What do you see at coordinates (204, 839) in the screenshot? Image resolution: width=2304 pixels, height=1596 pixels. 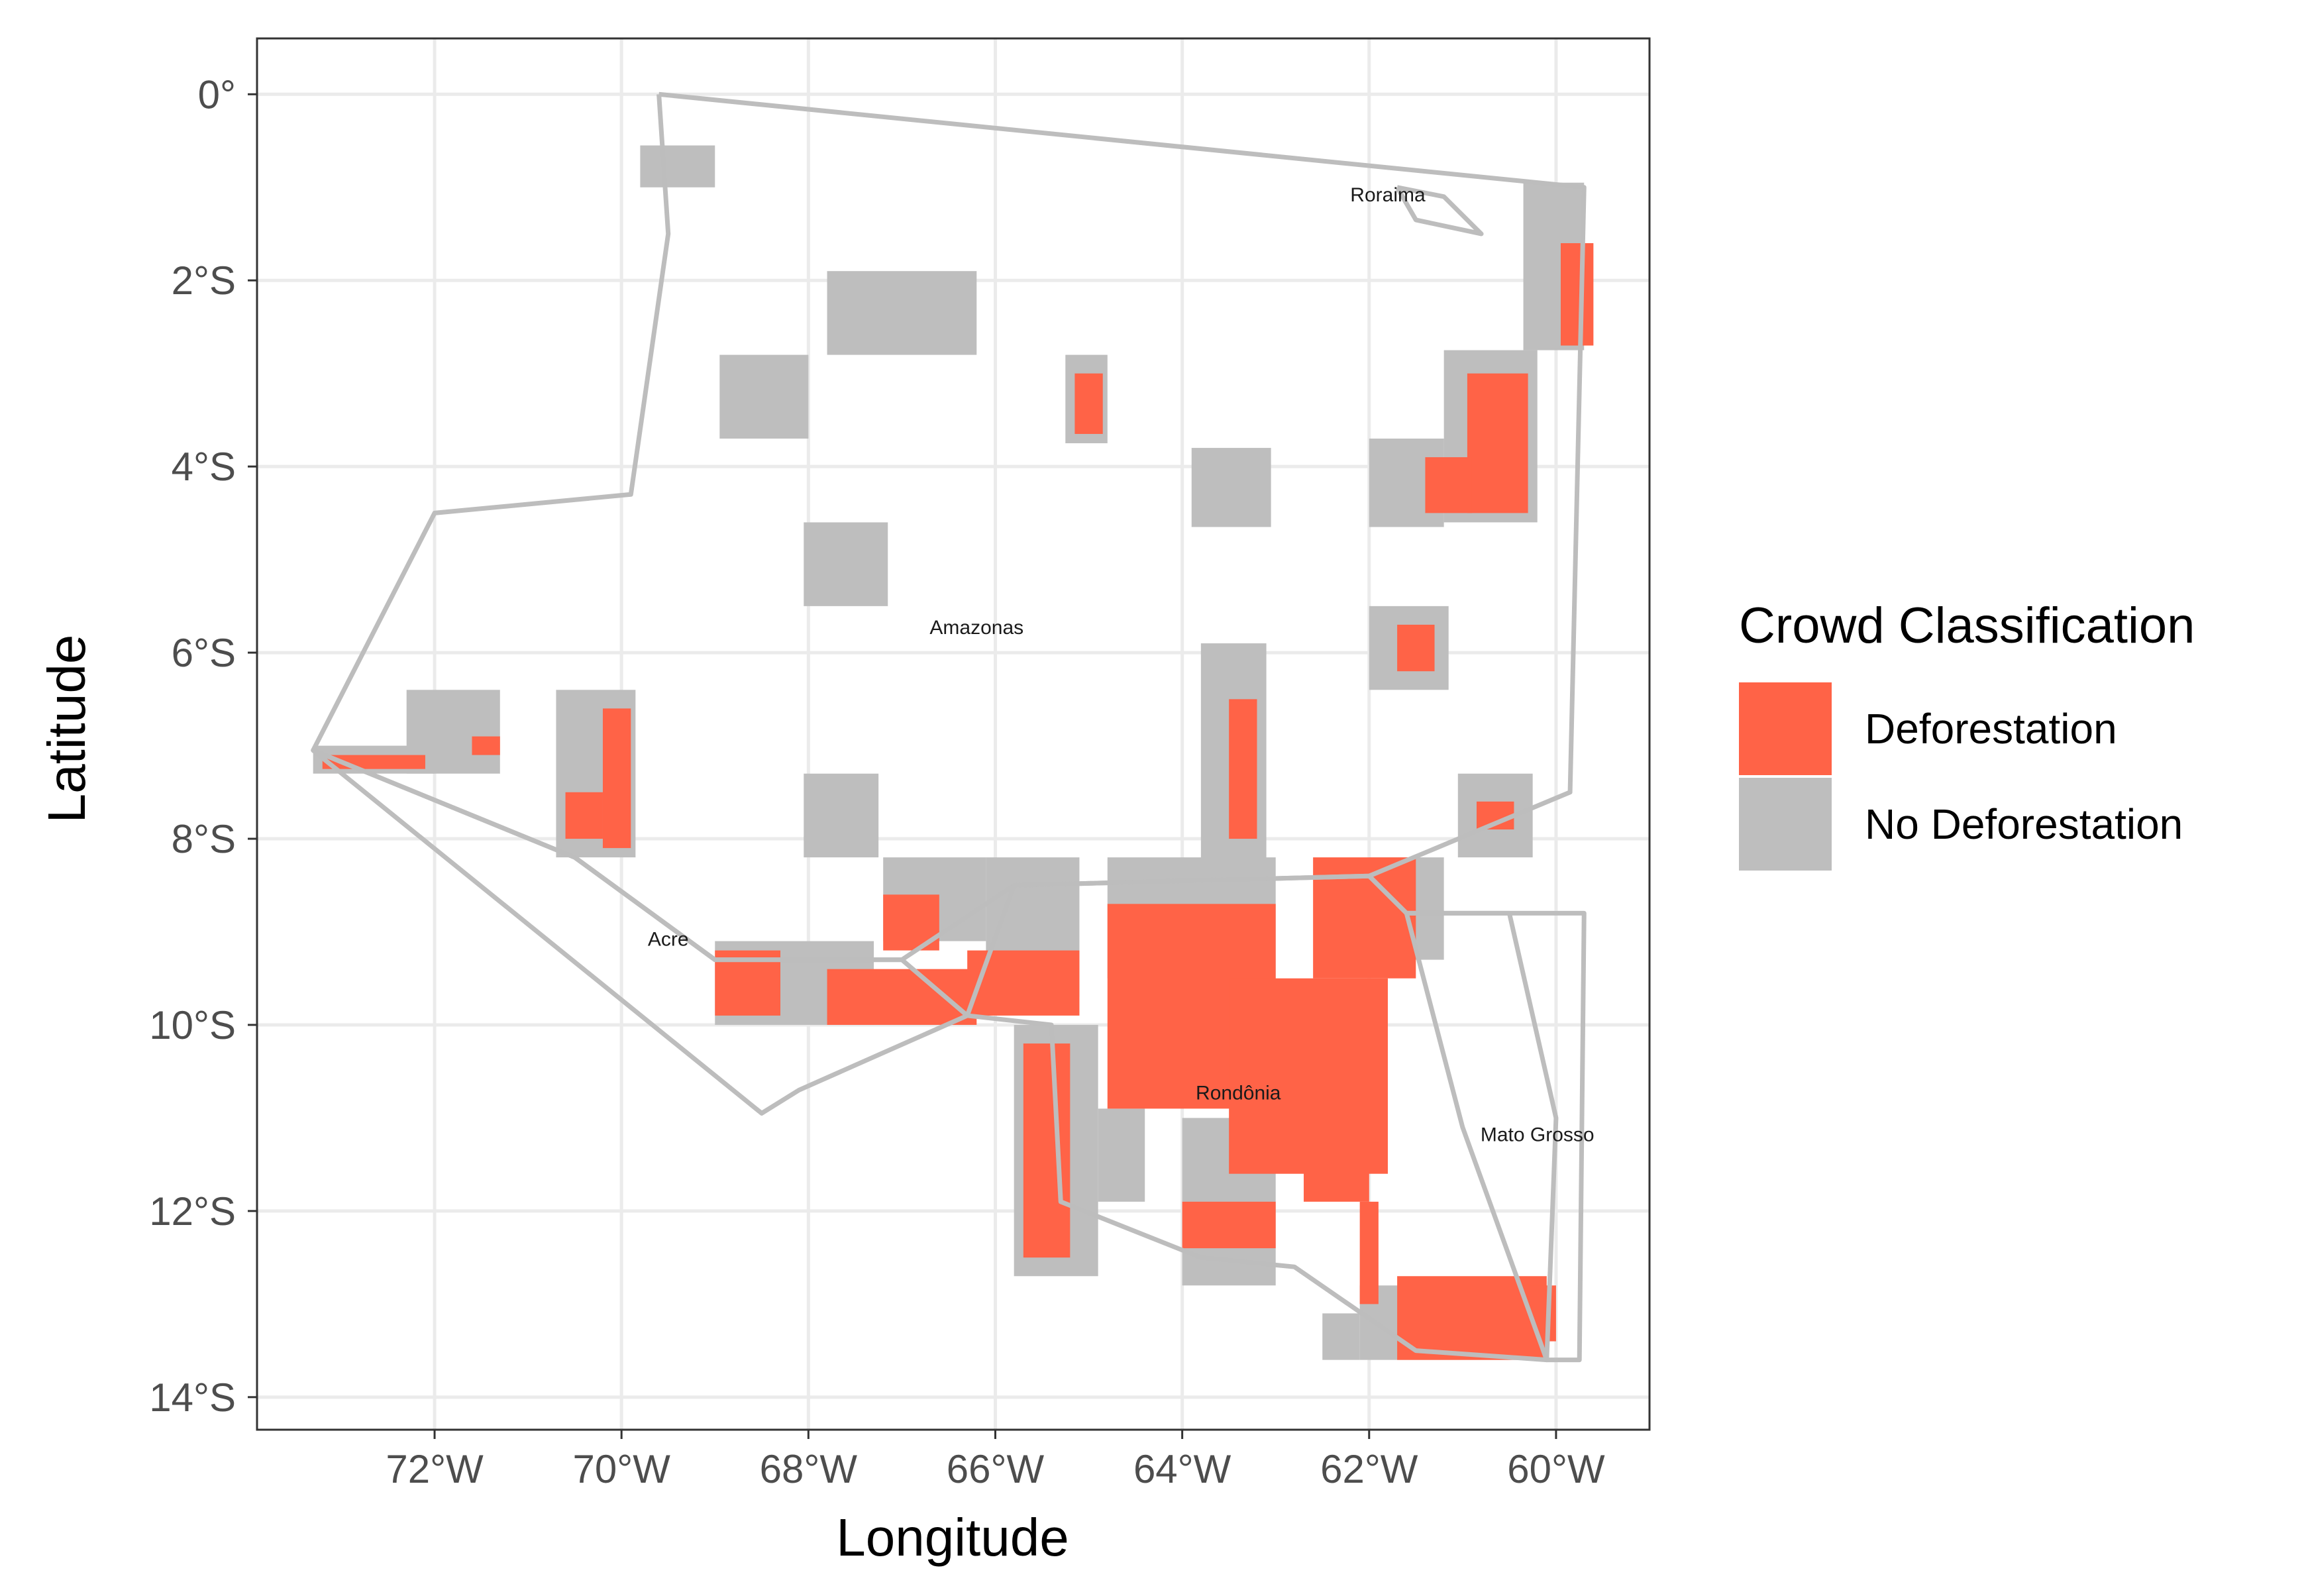 I see `y-tick-label: 8°S` at bounding box center [204, 839].